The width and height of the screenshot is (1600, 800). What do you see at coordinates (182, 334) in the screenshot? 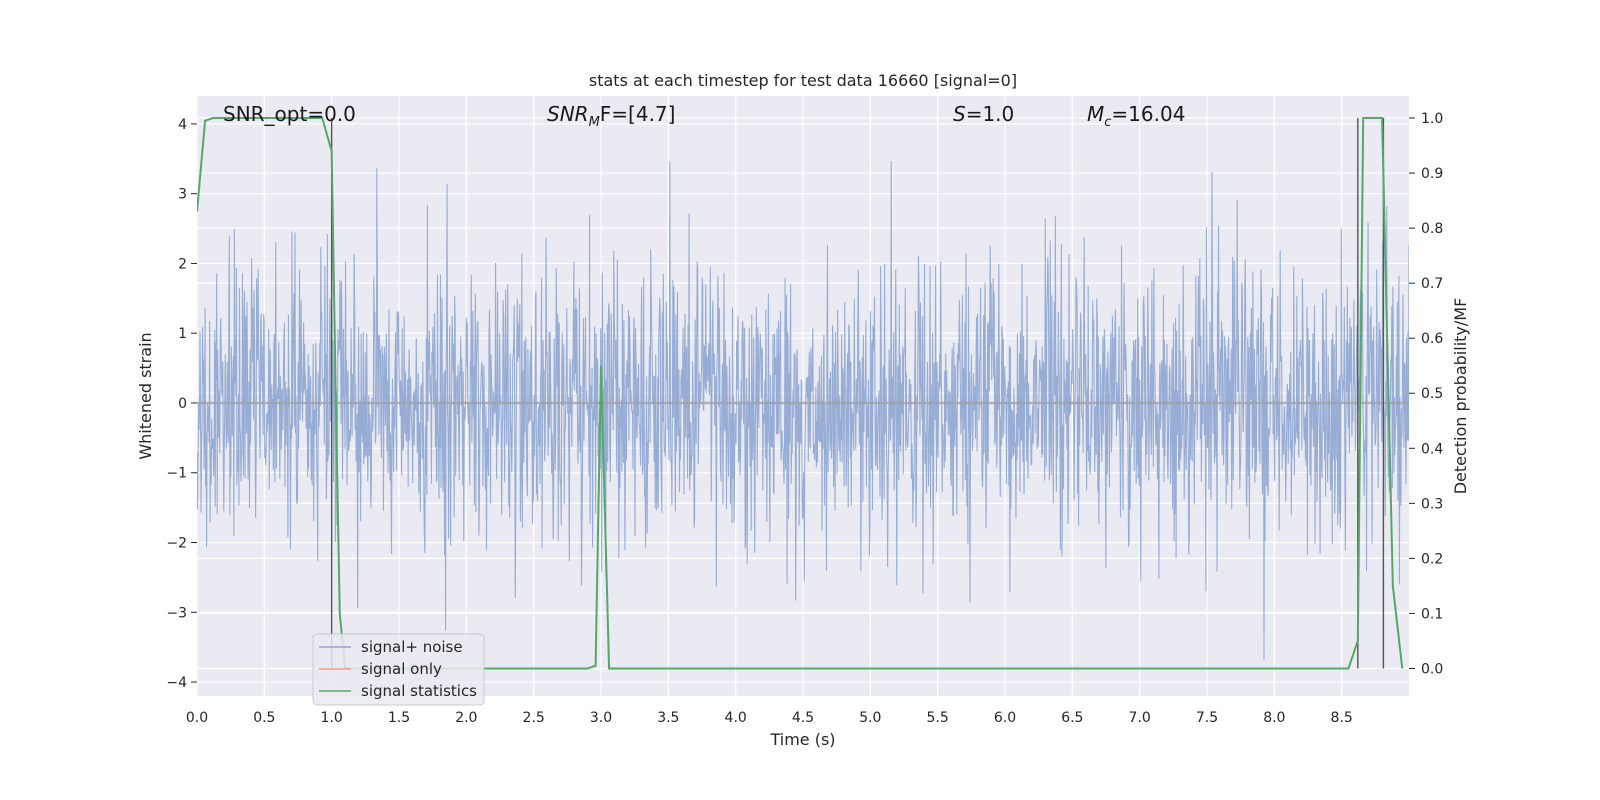
I see `y-tick-label: 1` at bounding box center [182, 334].